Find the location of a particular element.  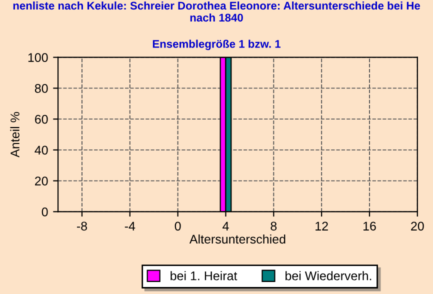

y-tick-label: 0 is located at coordinates (45, 211).